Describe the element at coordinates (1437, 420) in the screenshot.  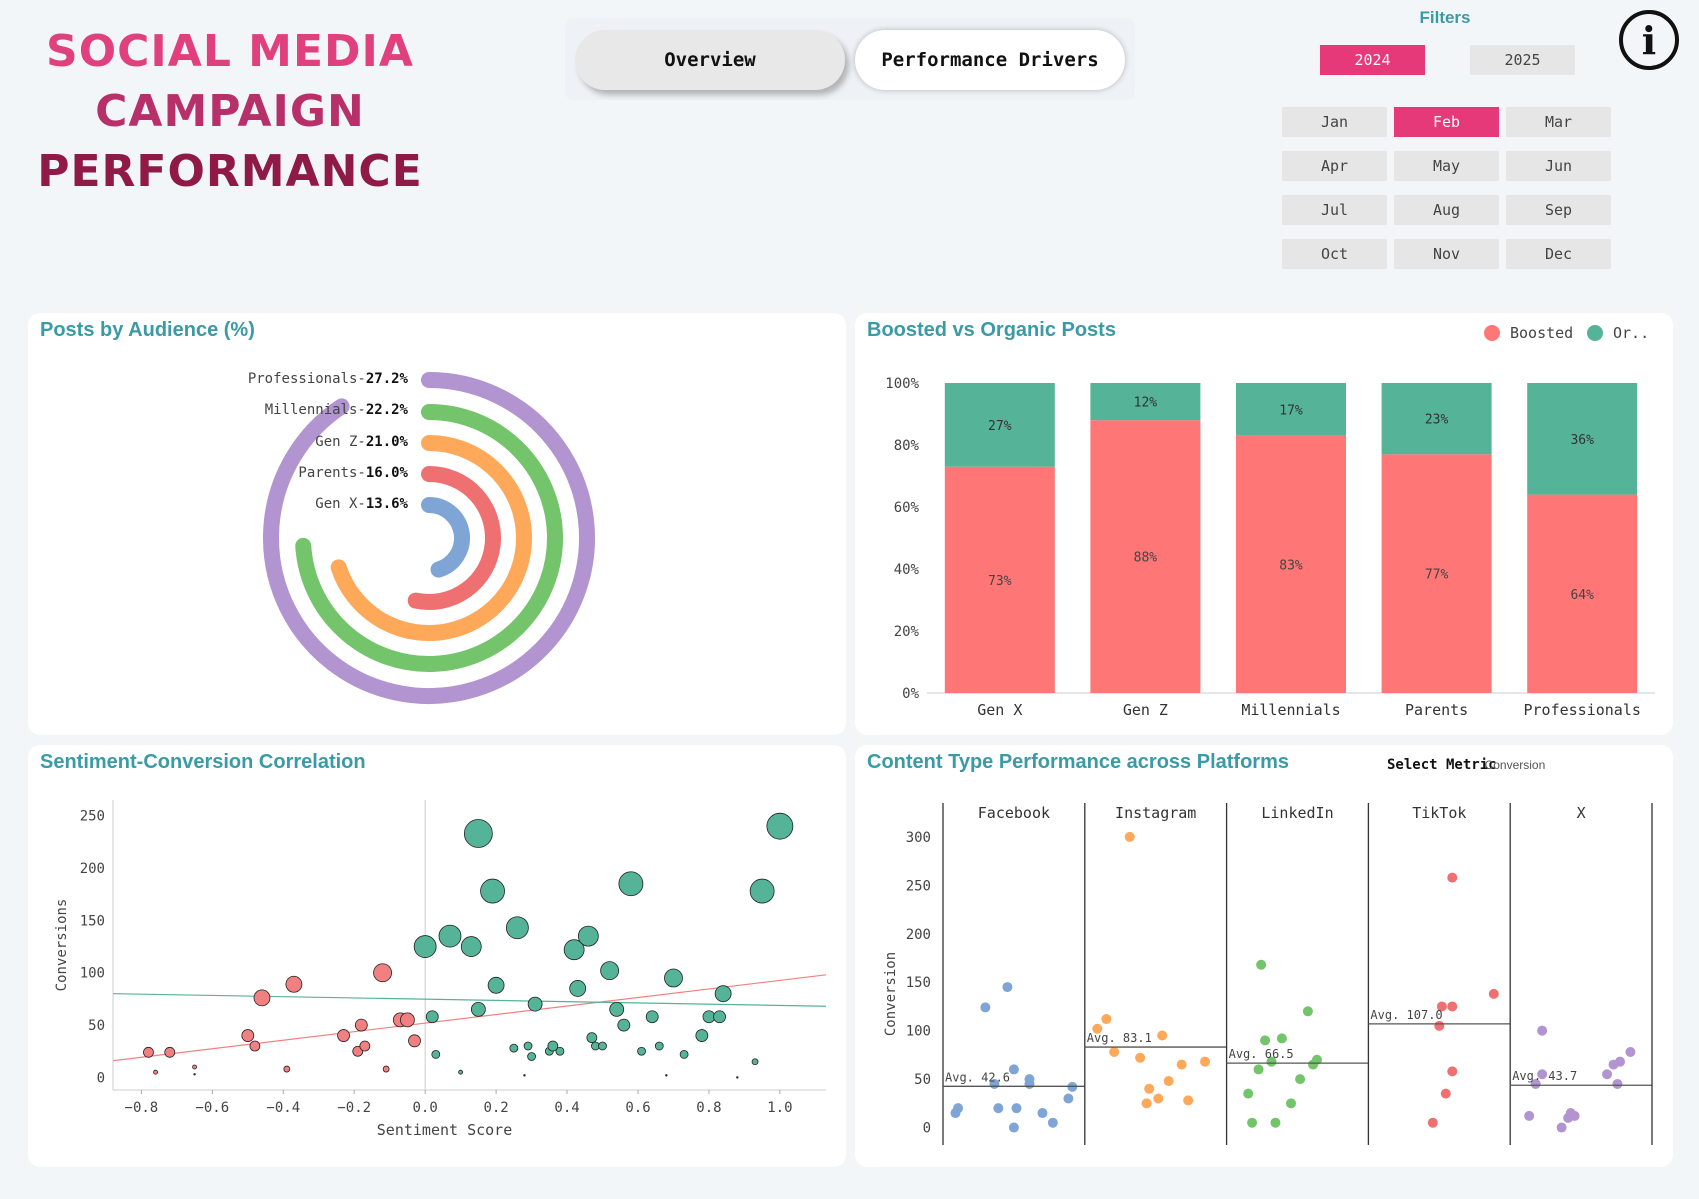
I see `bar-organic-label: 23%` at that location.